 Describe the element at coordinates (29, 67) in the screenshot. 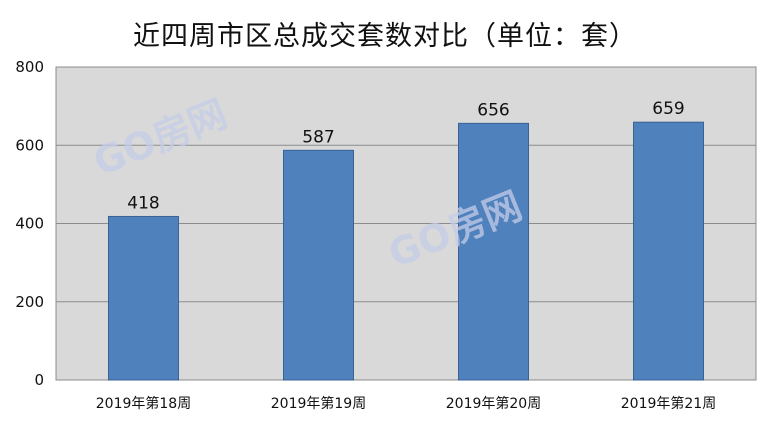

I see `y-tick-label: 800` at that location.